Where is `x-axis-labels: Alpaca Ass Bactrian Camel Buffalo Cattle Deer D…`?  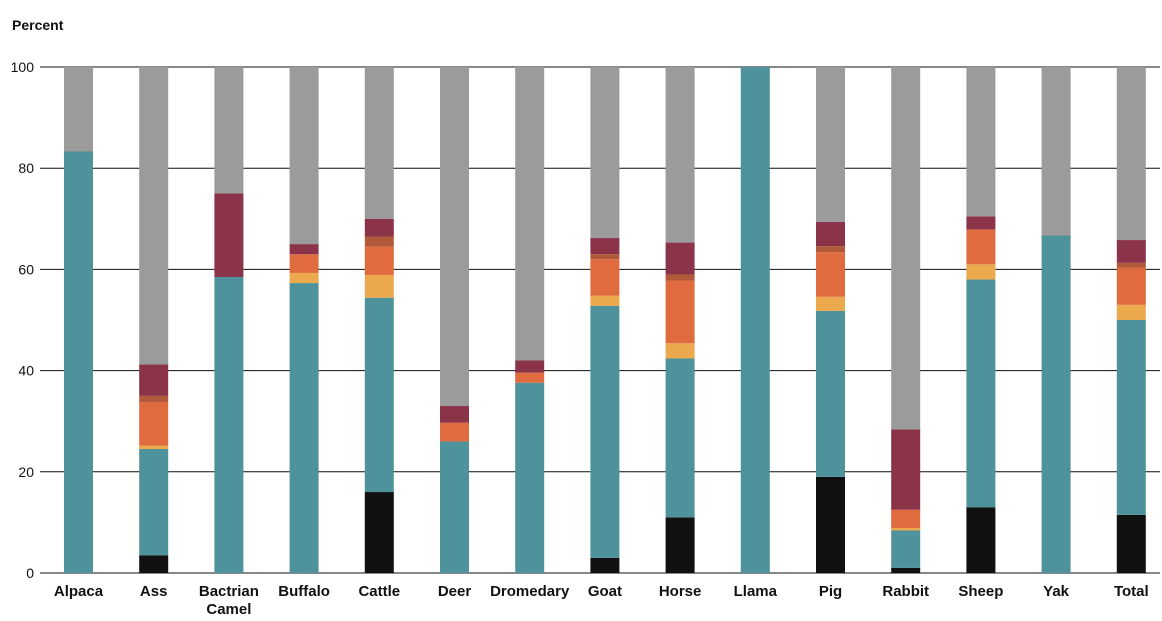 x-axis-labels: Alpaca Ass Bactrian Camel Buffalo Cattle Deer D… is located at coordinates (601, 600).